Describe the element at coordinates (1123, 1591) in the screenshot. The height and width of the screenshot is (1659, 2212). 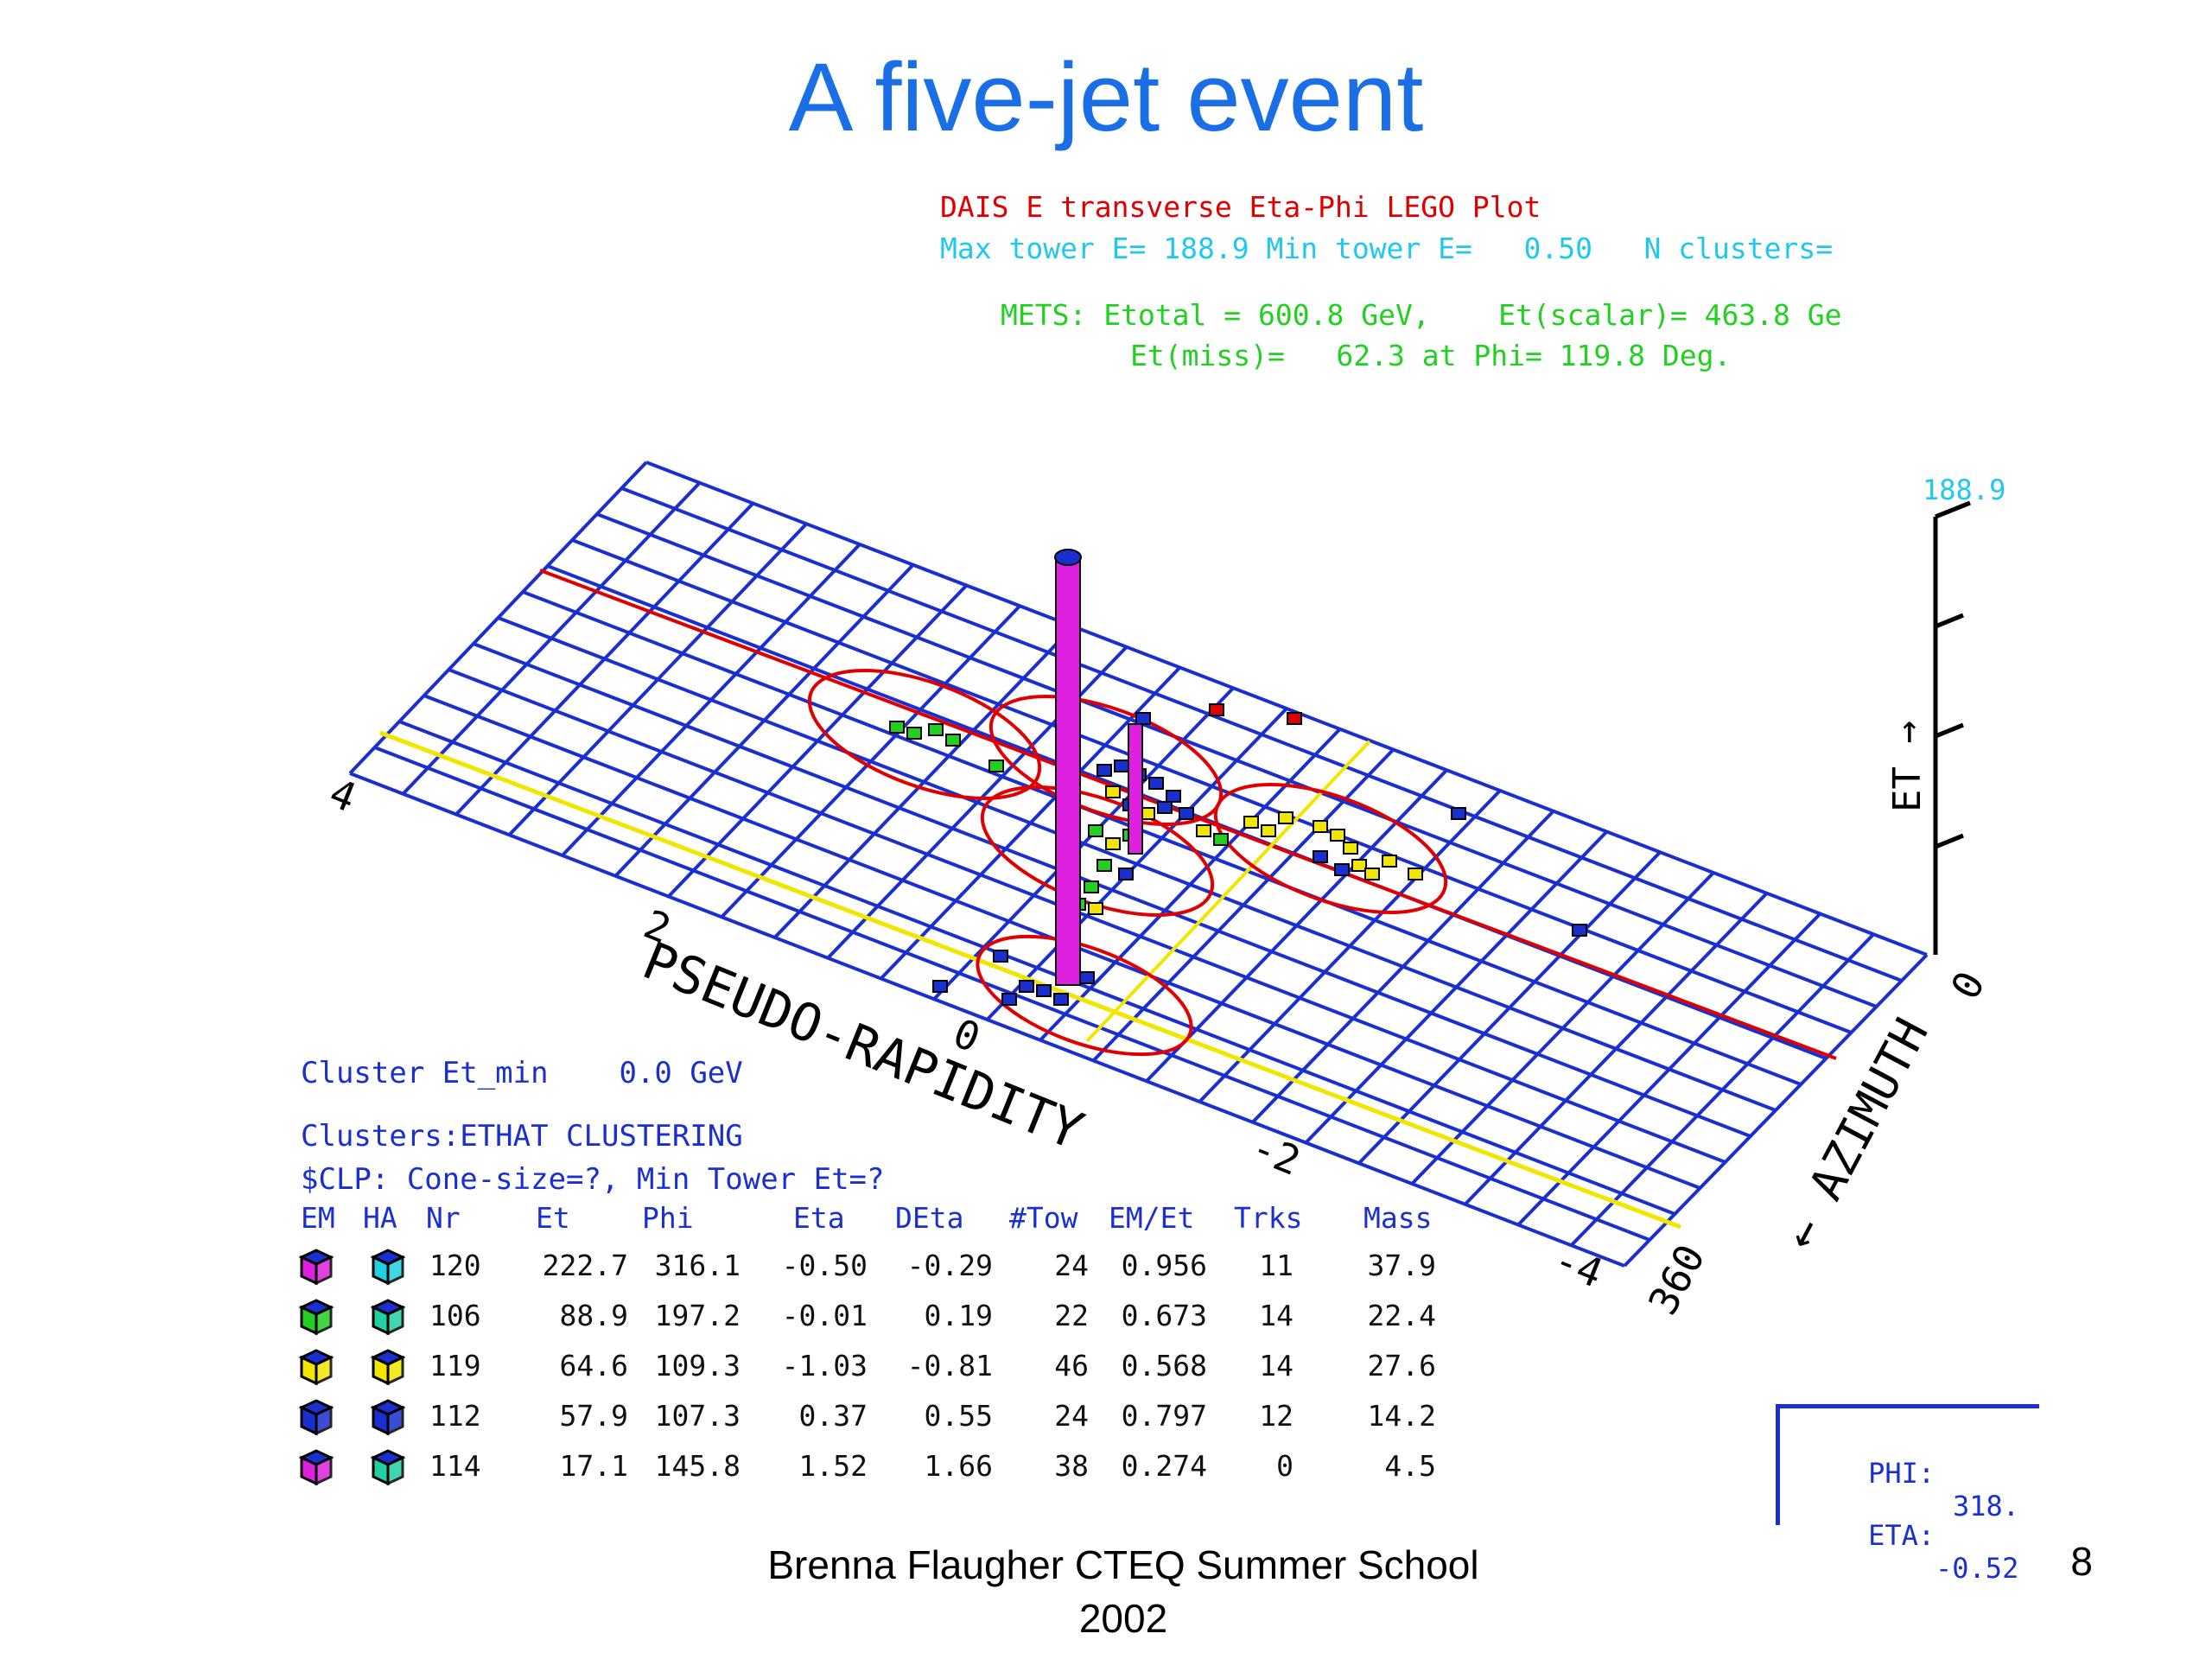
I see `slide-footer: Brenna Flaugher CTEQ Summer School 2002` at that location.